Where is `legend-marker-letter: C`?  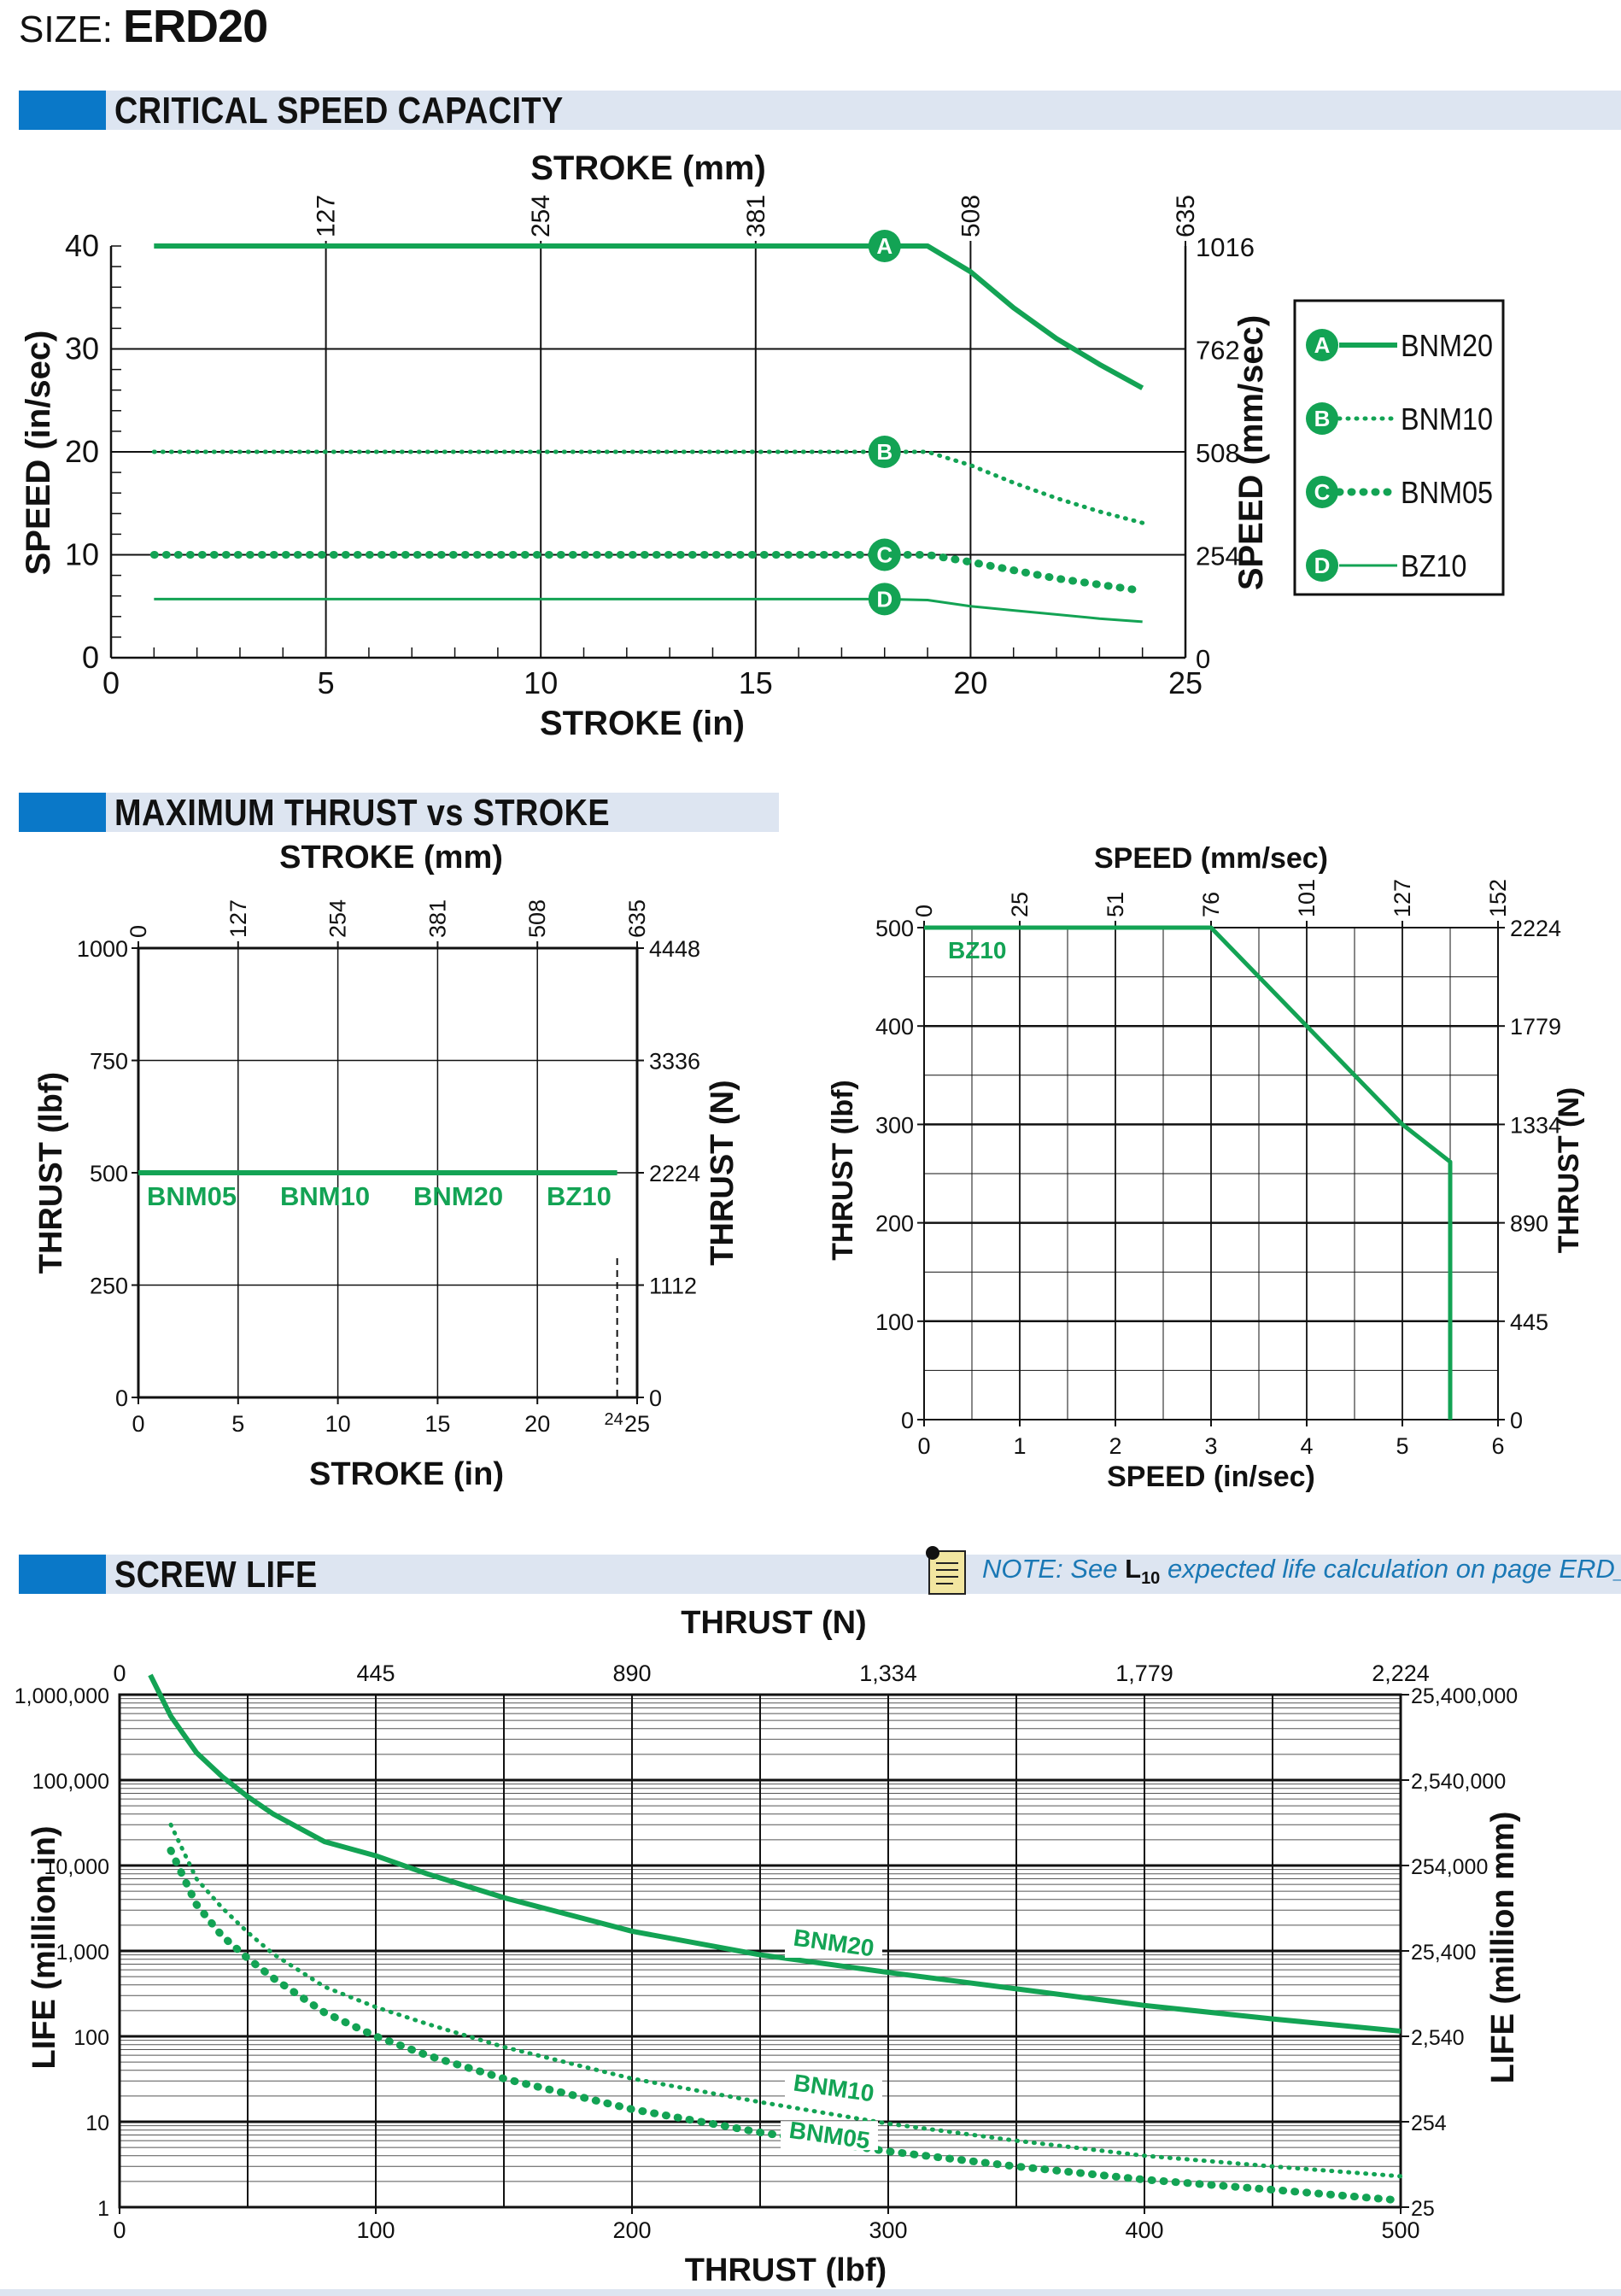 legend-marker-letter: C is located at coordinates (1322, 492).